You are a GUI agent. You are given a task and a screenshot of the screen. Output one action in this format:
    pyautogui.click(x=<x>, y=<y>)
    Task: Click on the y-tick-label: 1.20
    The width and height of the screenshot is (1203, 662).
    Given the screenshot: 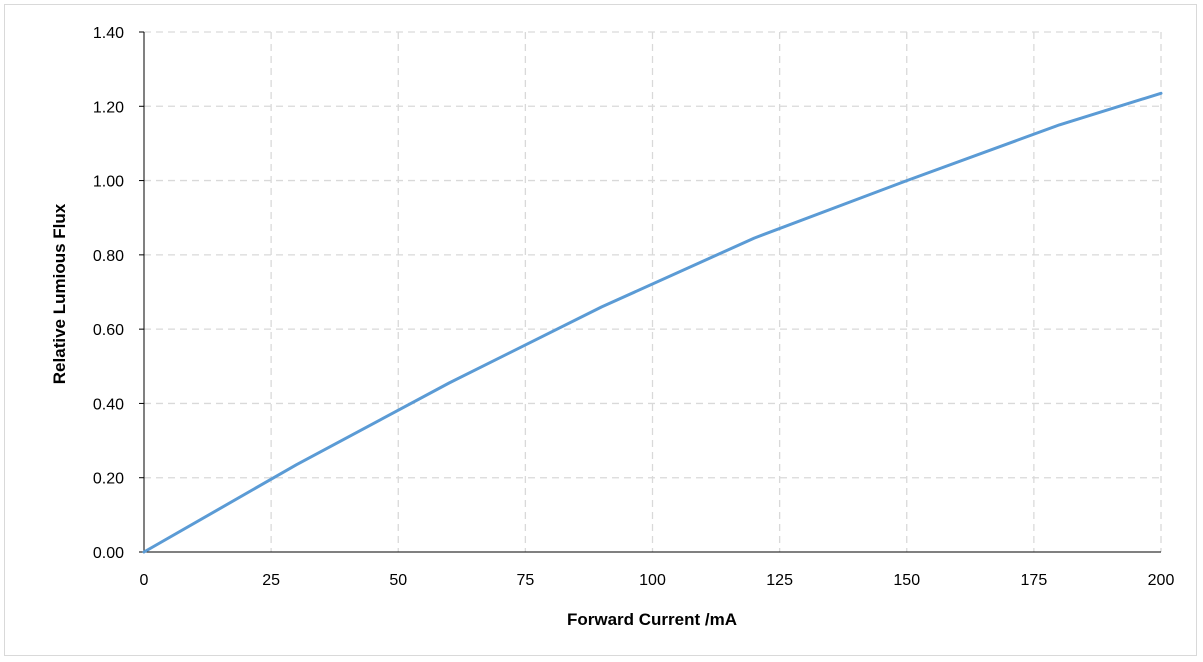 What is the action you would take?
    pyautogui.click(x=108, y=107)
    